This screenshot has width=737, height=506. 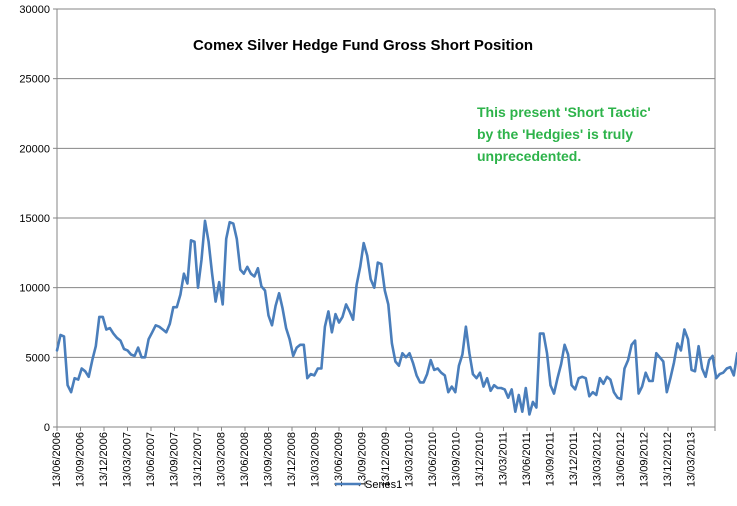 What do you see at coordinates (34, 289) in the screenshot?
I see `y-tick-label: 10000` at bounding box center [34, 289].